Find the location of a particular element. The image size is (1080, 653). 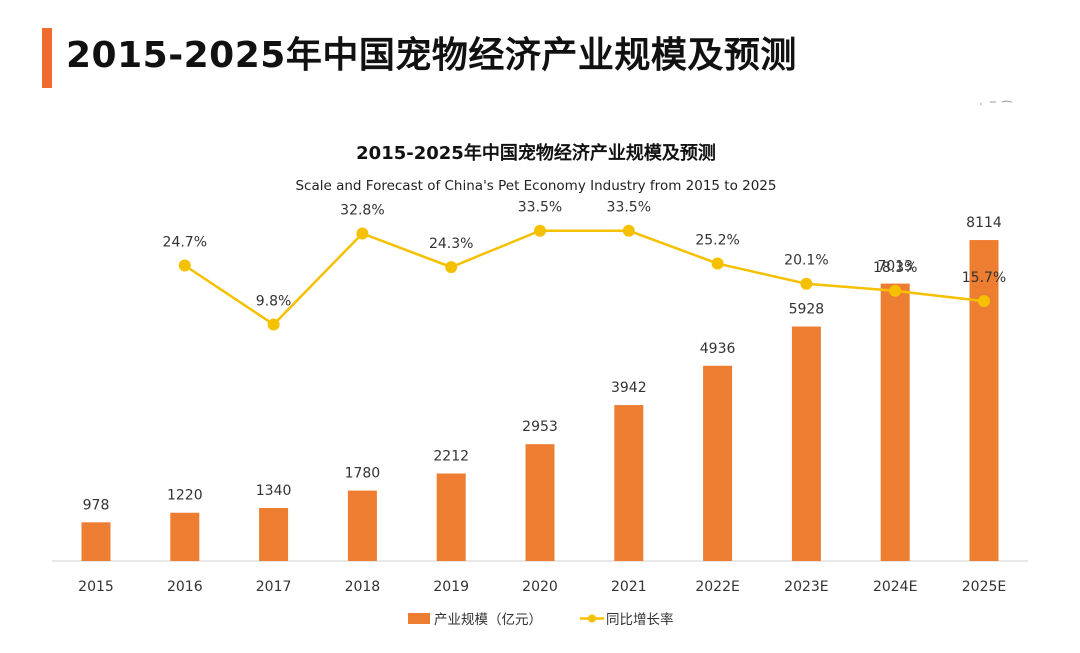

chart-title: 2015-2025年中国宠物经济产业规模及预测 is located at coordinates (536, 153).